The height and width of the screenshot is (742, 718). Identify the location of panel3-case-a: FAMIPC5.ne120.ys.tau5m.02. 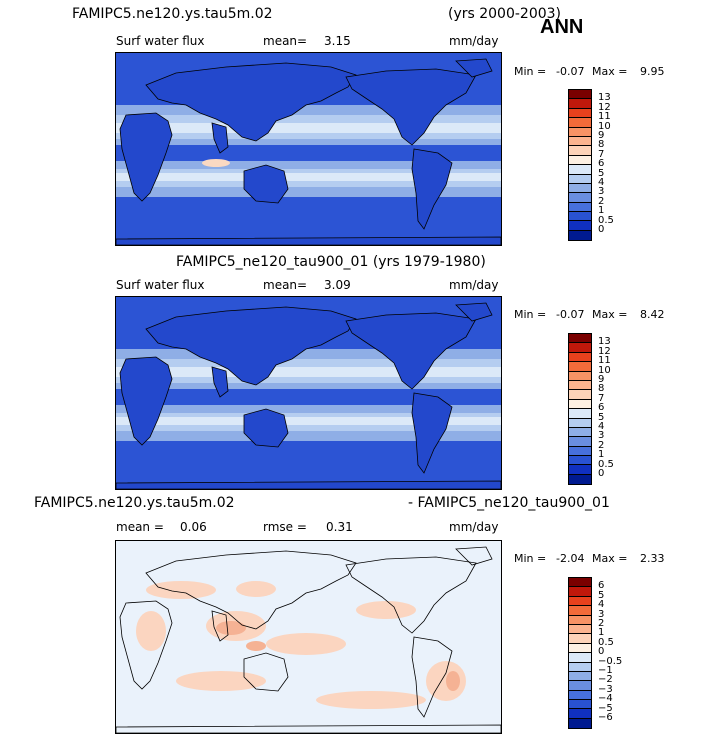
(134, 503).